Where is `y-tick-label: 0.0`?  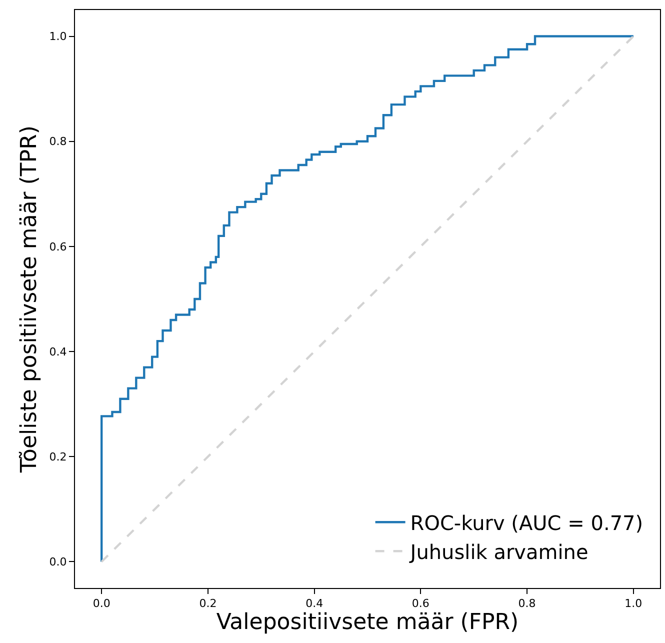 y-tick-label: 0.0 is located at coordinates (58, 562).